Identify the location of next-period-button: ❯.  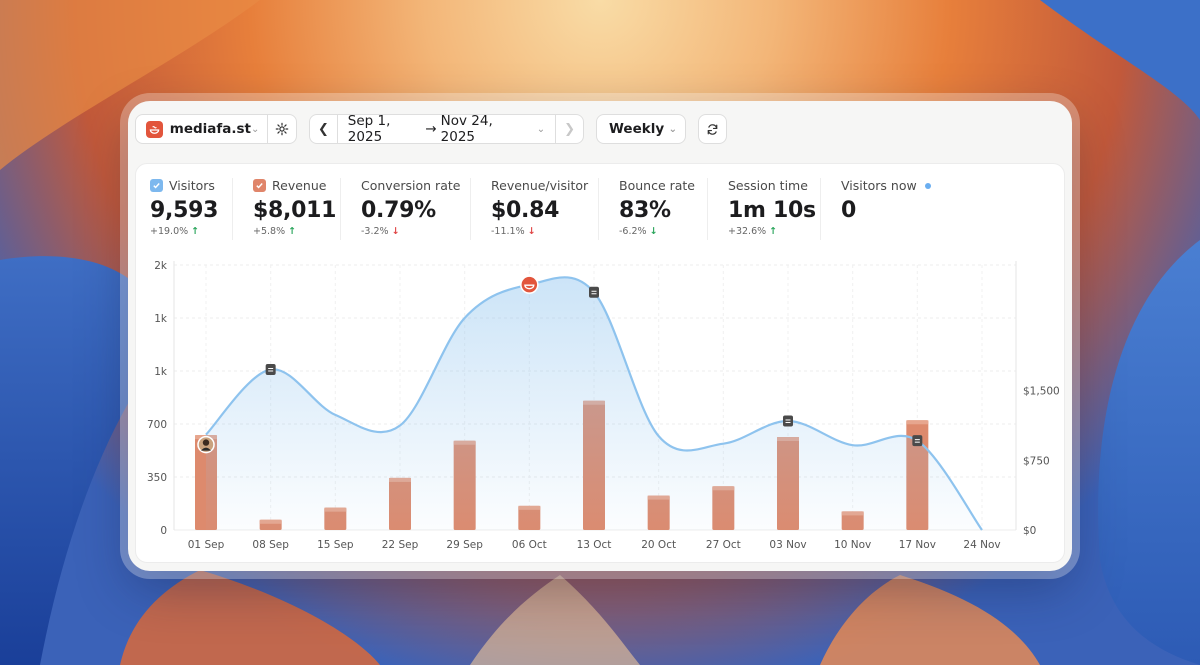
(569, 129).